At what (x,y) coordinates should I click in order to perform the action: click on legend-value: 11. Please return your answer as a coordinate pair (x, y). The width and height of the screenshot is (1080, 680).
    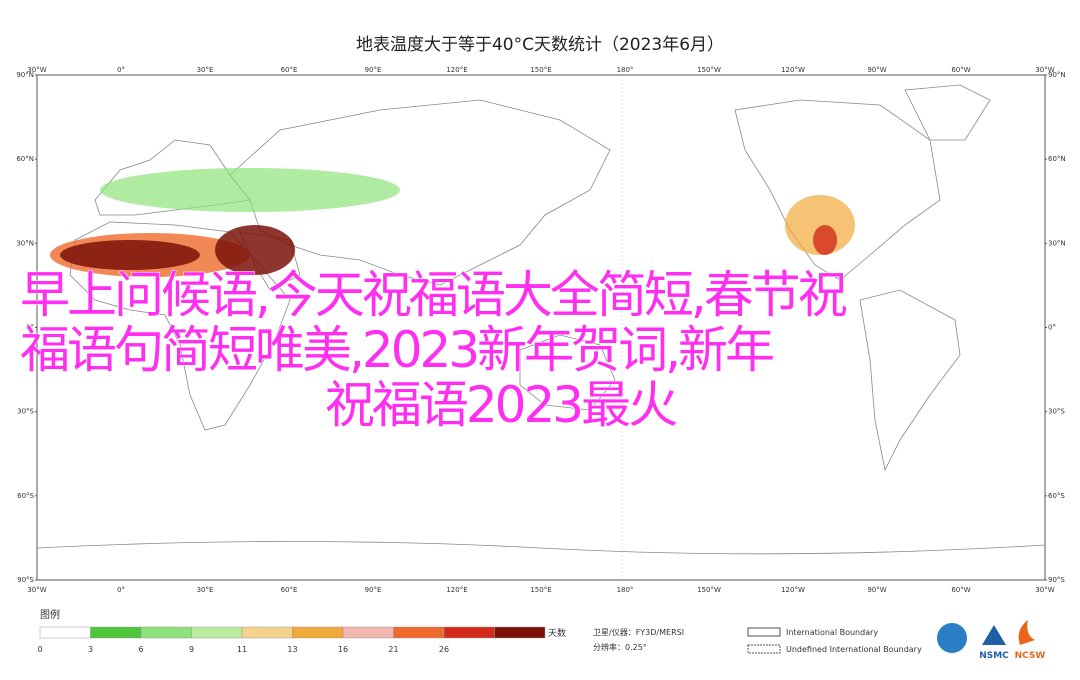
    Looking at the image, I should click on (242, 649).